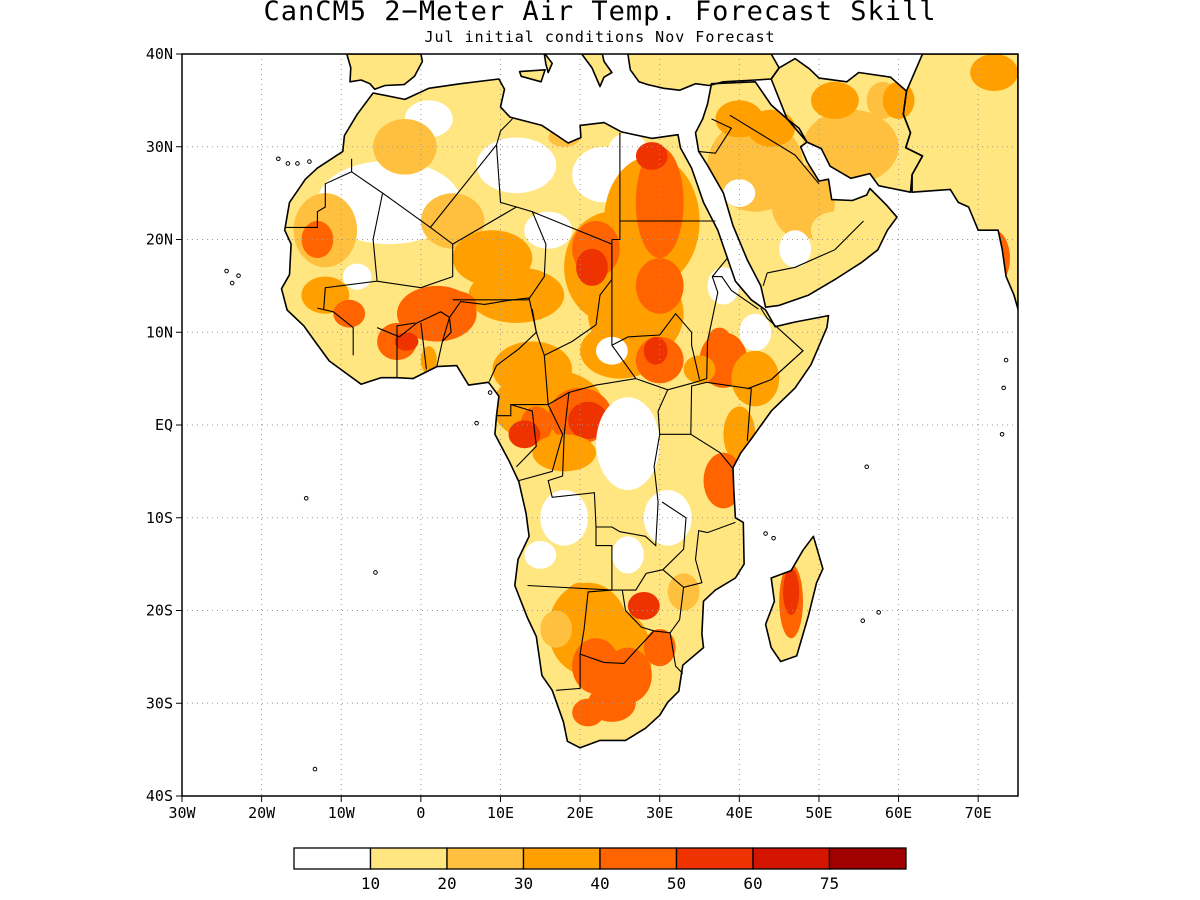 This screenshot has width=1200, height=900. I want to click on lat-tick-label: 10S, so click(159, 518).